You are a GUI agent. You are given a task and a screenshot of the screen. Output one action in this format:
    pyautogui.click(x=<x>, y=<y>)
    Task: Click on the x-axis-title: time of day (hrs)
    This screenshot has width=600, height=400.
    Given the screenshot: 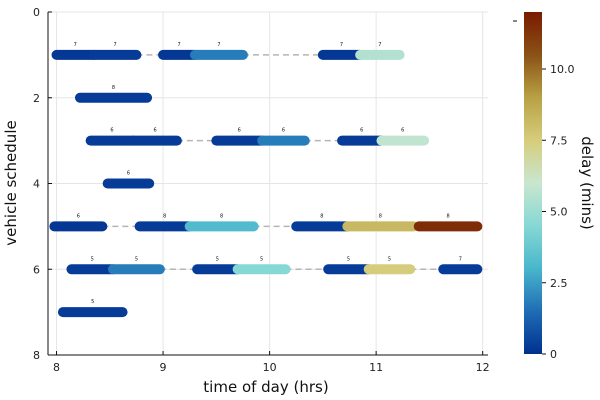 What is the action you would take?
    pyautogui.click(x=265, y=387)
    